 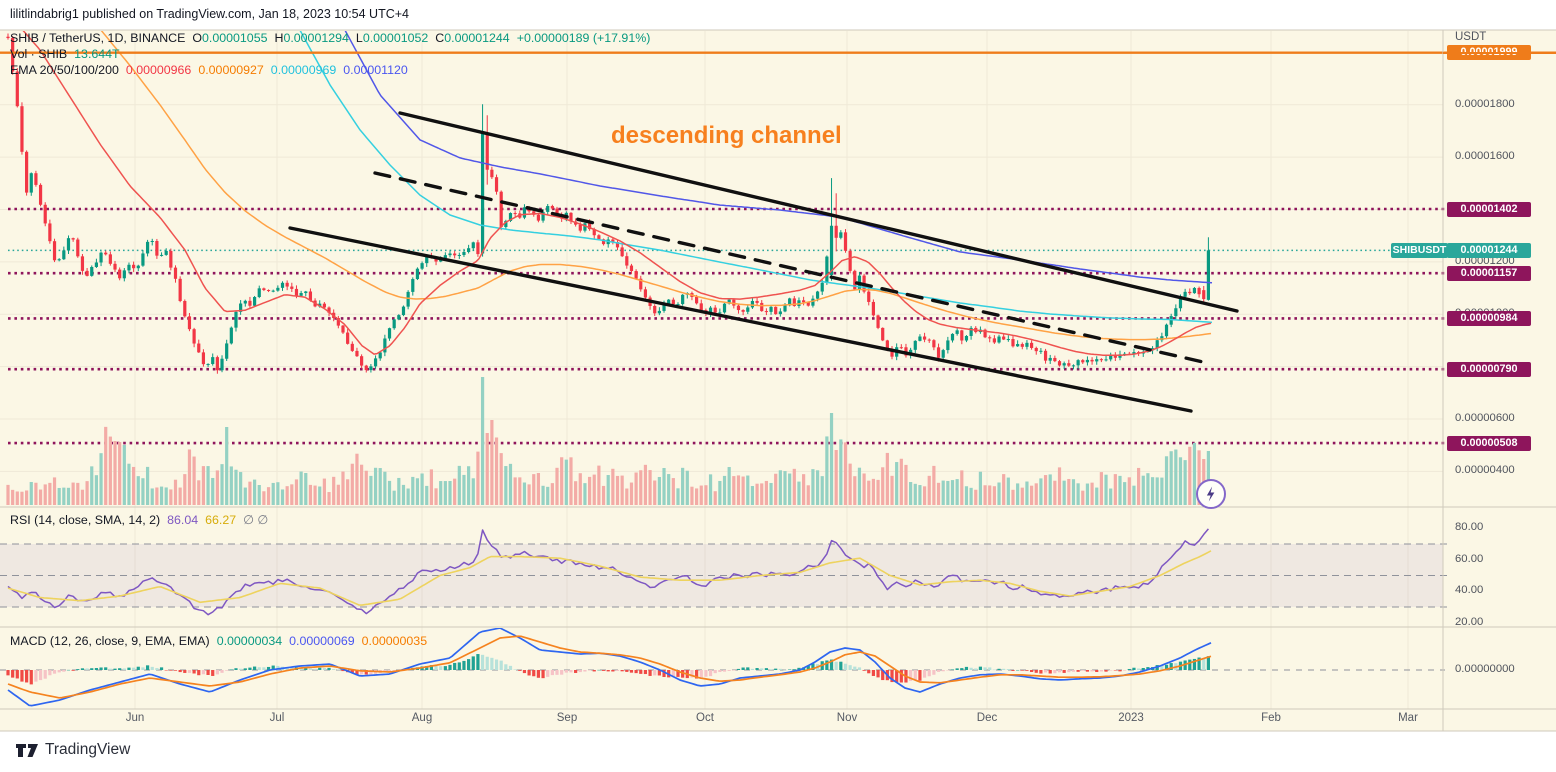 I want to click on time-axis-label-Nov: Nov, so click(x=847, y=718).